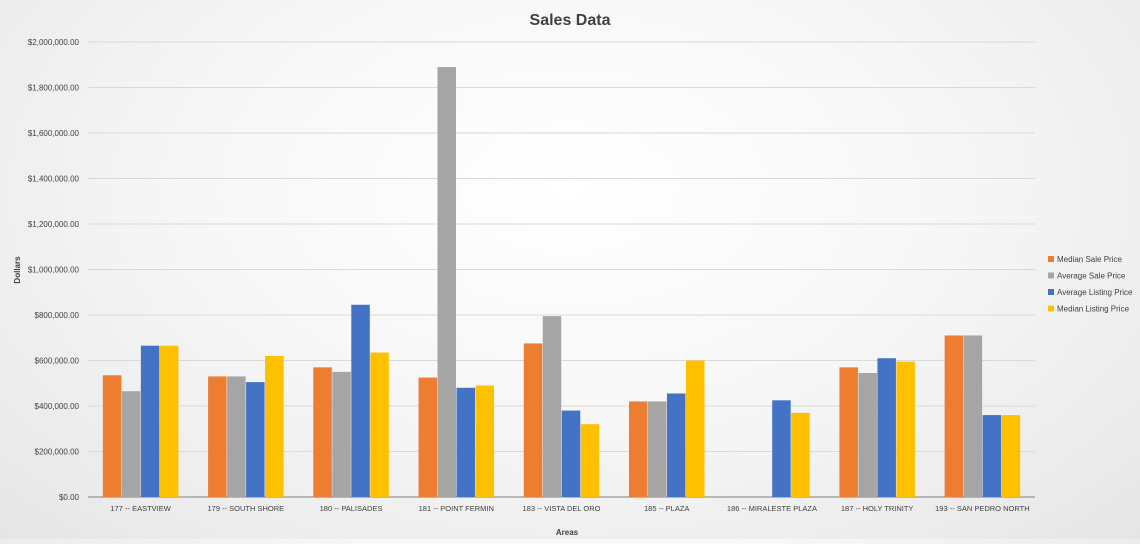 This screenshot has width=1140, height=544. Describe the element at coordinates (562, 508) in the screenshot. I see `x-tick-label: 183 -- VISTA DEL ORO` at that location.